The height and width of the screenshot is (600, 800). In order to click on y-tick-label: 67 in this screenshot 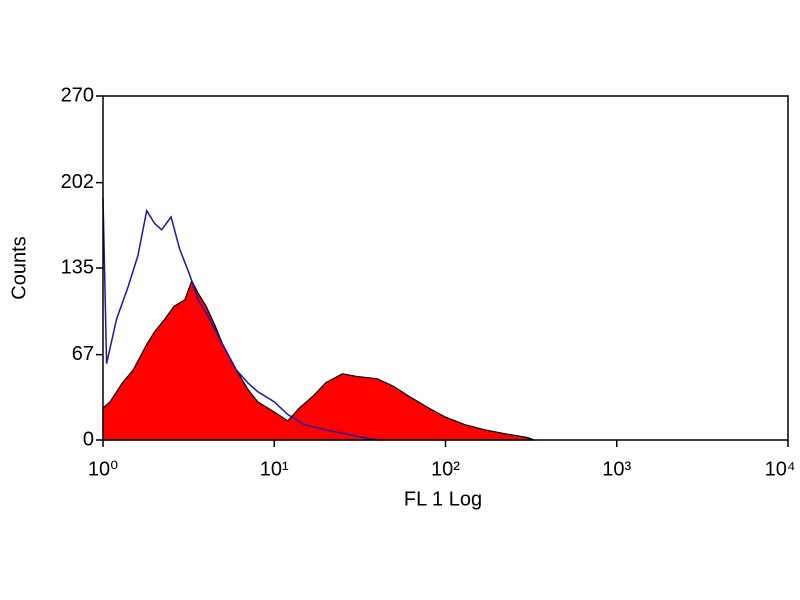, I will do `click(83, 354)`.